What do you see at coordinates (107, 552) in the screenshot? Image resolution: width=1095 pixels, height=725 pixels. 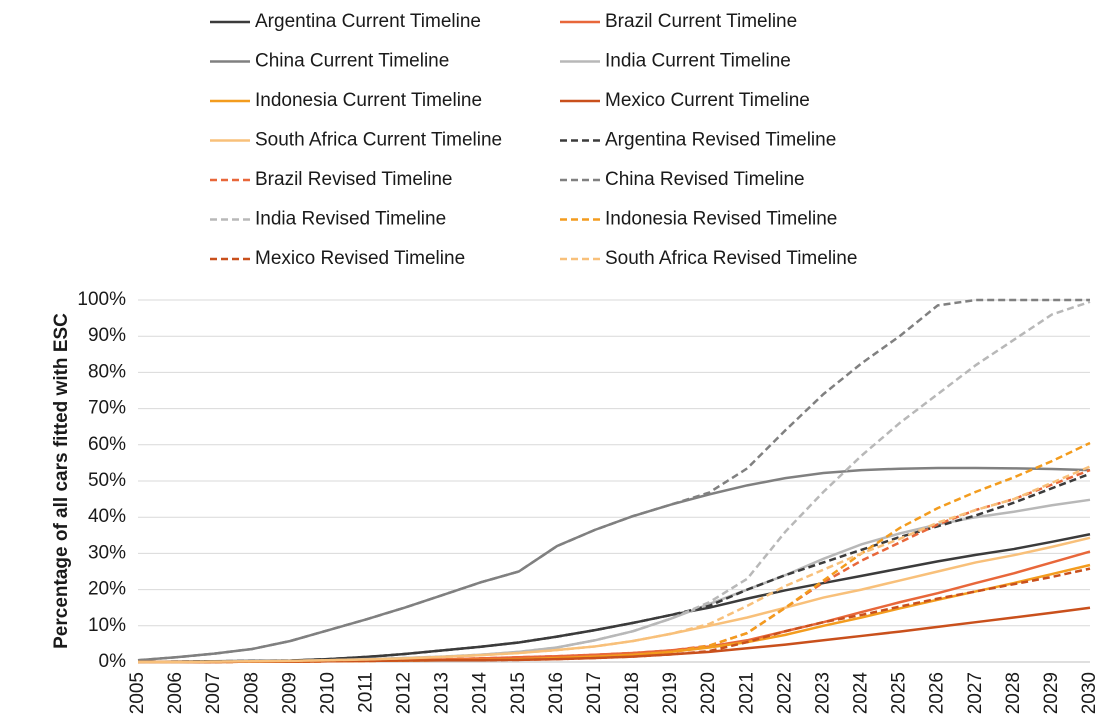 I see `y-tick-label: 30%` at bounding box center [107, 552].